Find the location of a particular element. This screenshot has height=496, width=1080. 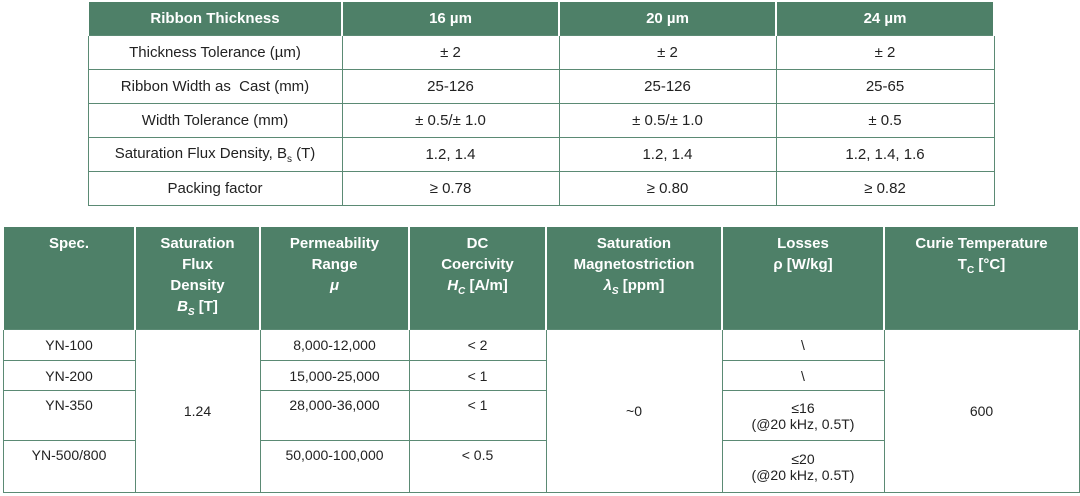

header-line: λS [ppm] is located at coordinates (634, 288).